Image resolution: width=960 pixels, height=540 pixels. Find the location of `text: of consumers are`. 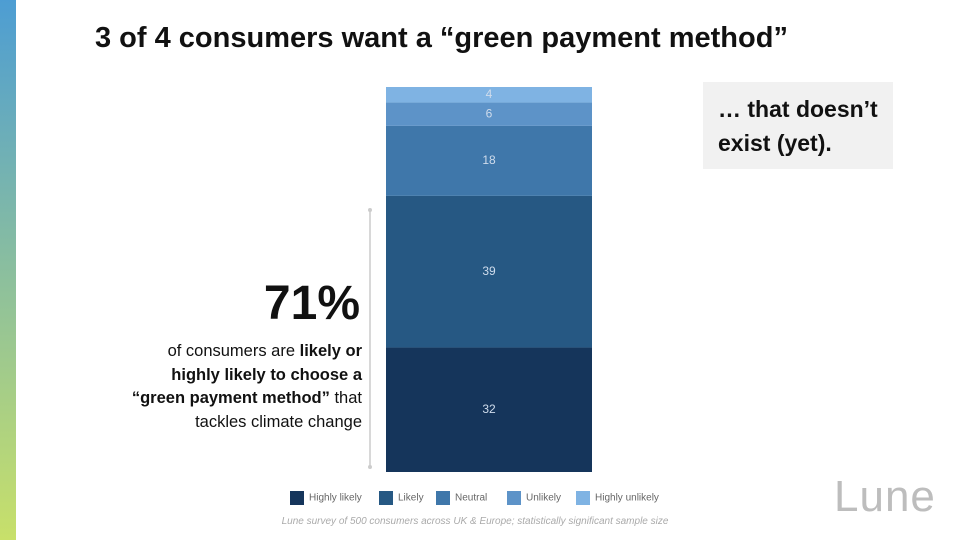

text: of consumers are is located at coordinates (233, 351).